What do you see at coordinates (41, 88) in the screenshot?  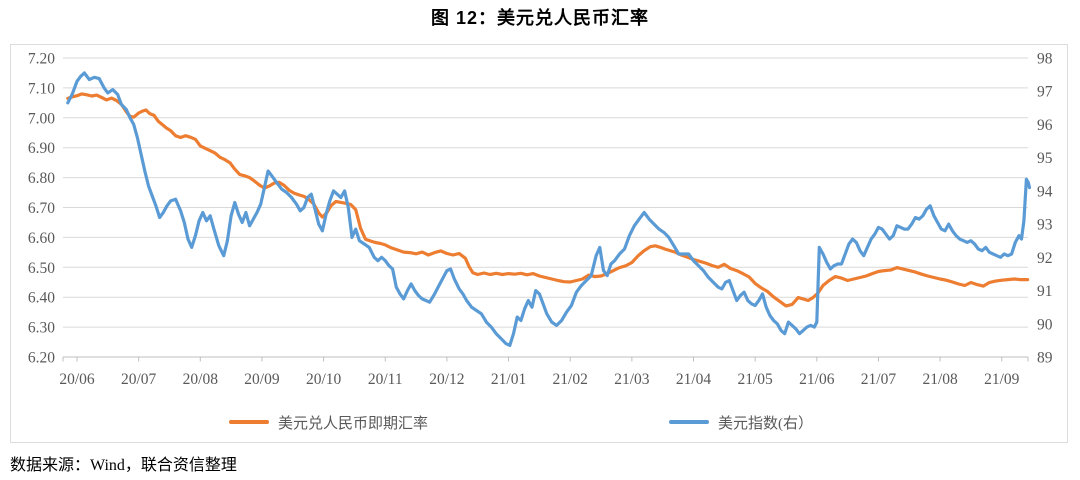 I see `left-axis-tick-label: 7.10` at bounding box center [41, 88].